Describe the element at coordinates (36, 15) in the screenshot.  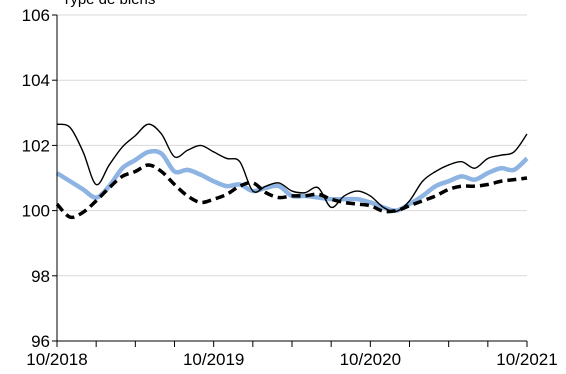
I see `y-tick-label: 106` at that location.